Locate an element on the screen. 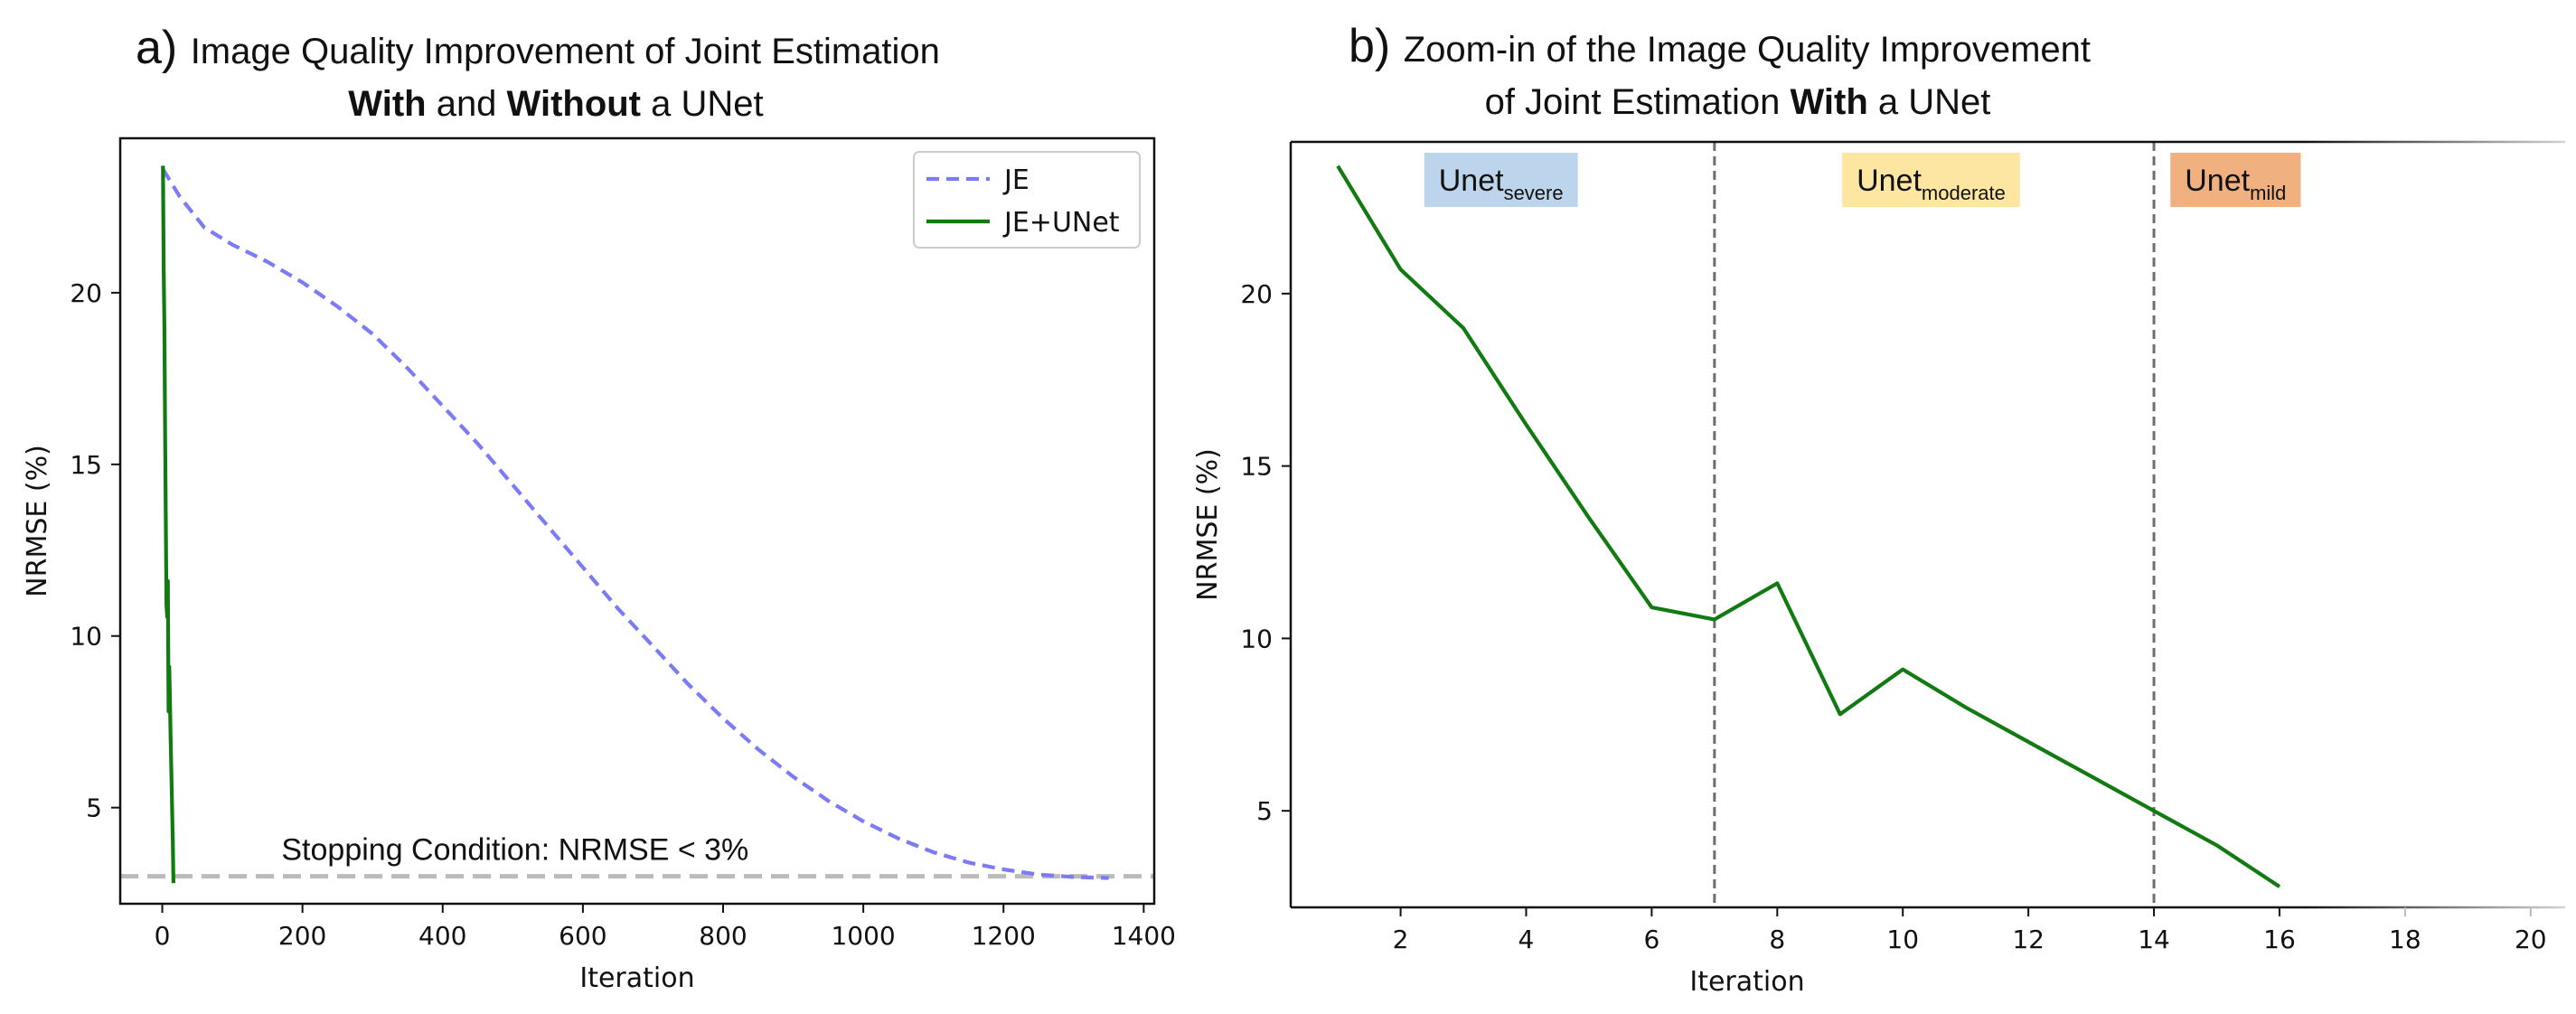 The image size is (2576, 1014). region-label-sub: mild is located at coordinates (2268, 193).